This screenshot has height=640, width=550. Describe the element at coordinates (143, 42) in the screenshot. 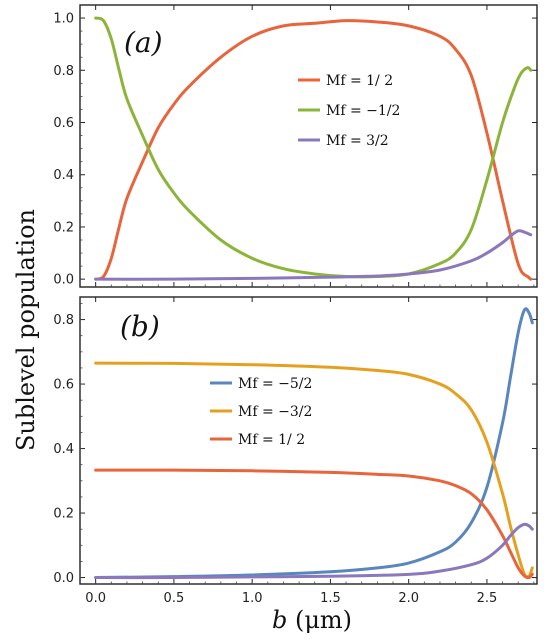

I see `panel-label: (a)` at that location.